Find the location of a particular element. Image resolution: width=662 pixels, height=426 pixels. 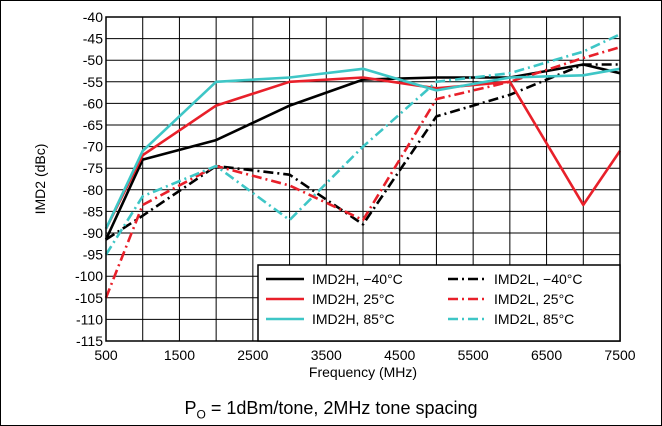

caption-suffix: = 1dBm/tone, 2MHz tone spacing is located at coordinates (341, 408).